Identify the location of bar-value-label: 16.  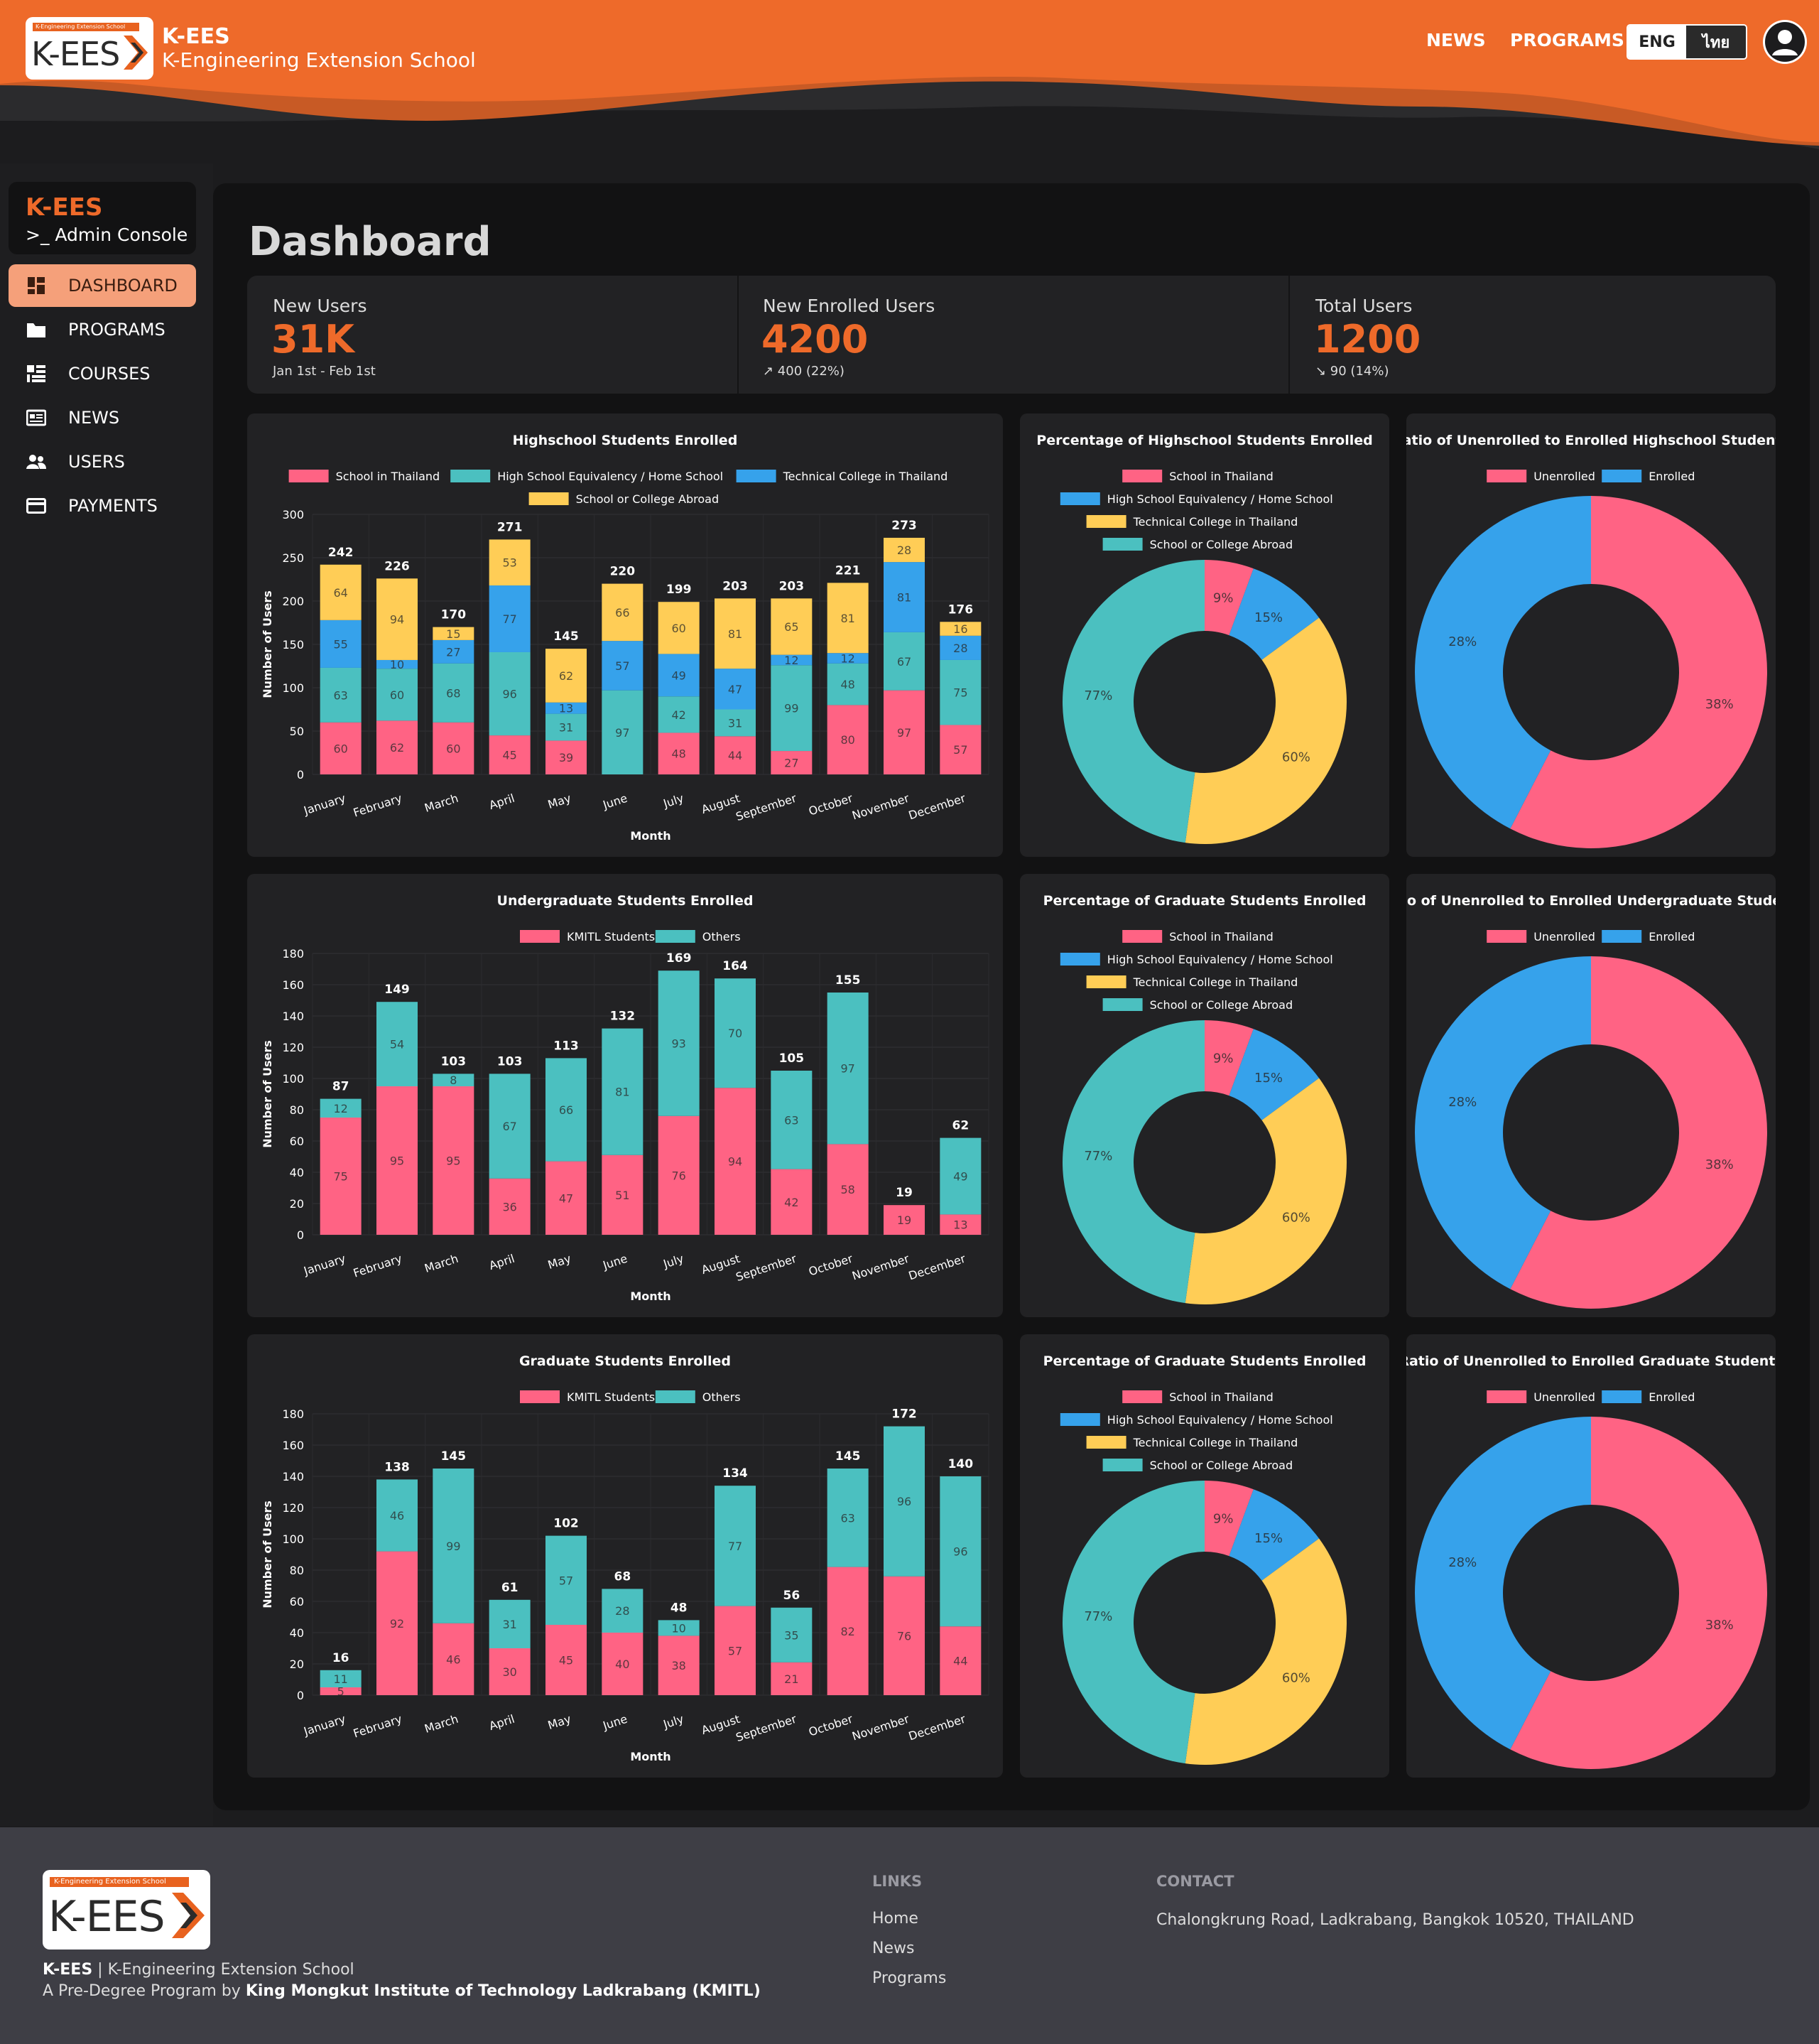
(960, 629).